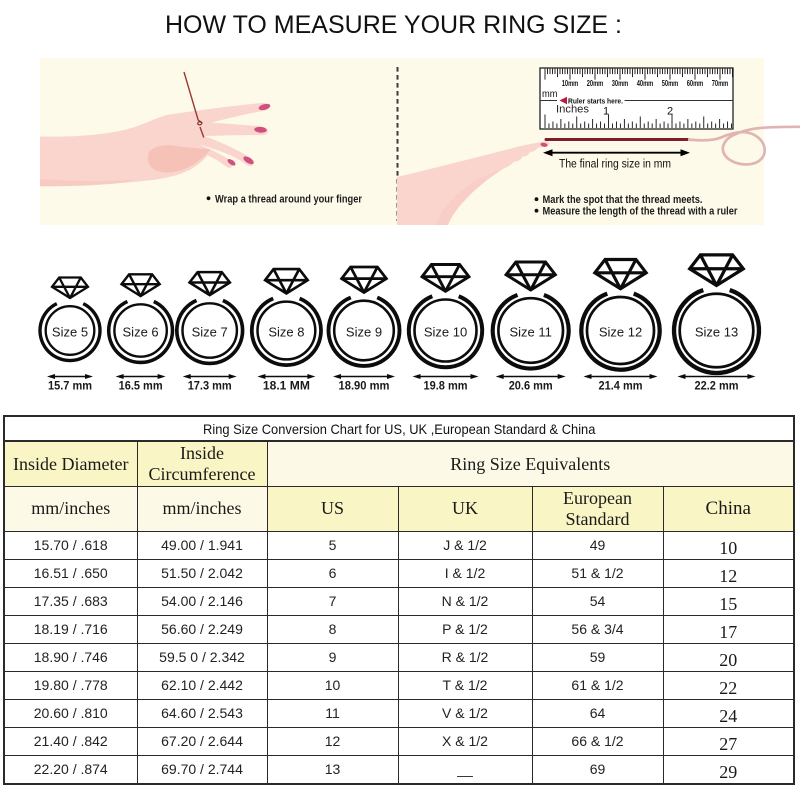  What do you see at coordinates (621, 386) in the screenshot?
I see `svg-text: 21.4 mm` at bounding box center [621, 386].